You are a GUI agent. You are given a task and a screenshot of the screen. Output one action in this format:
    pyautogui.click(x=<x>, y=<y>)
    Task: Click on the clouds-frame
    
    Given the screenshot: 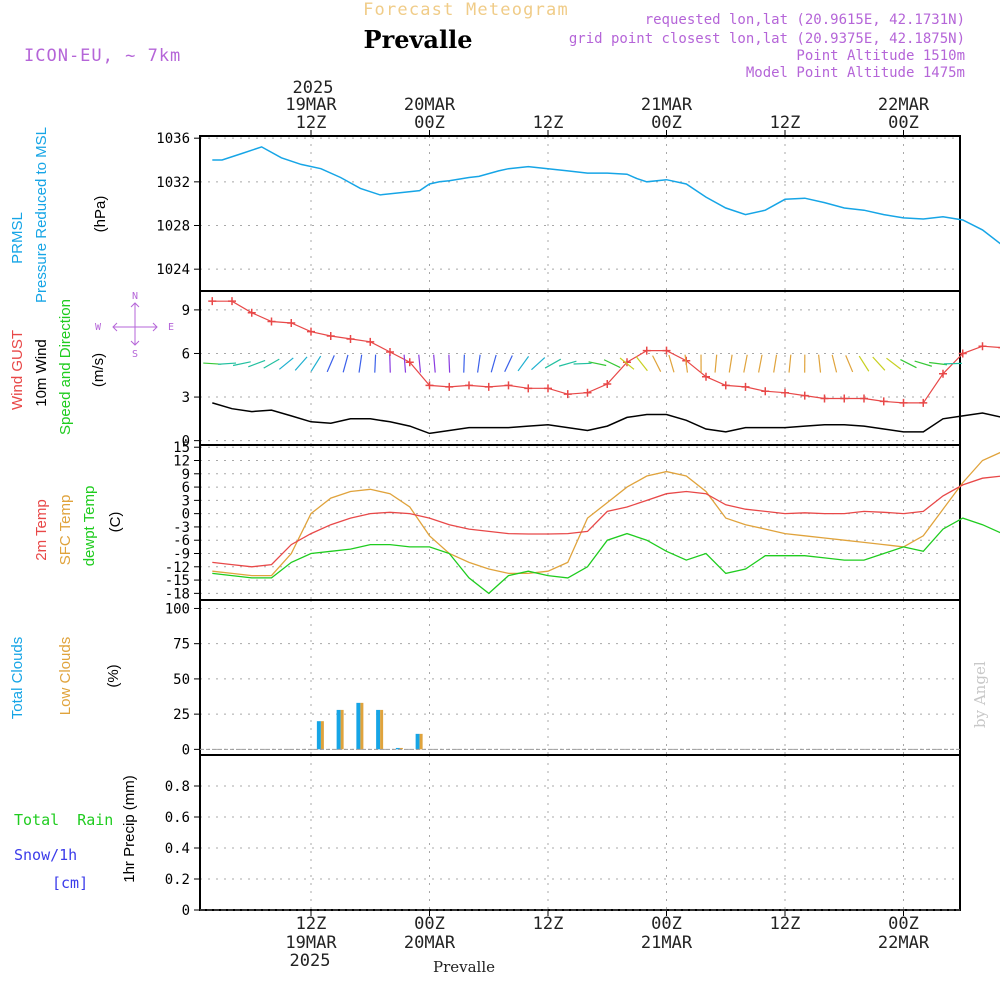 What is the action you would take?
    pyautogui.click(x=580, y=677)
    